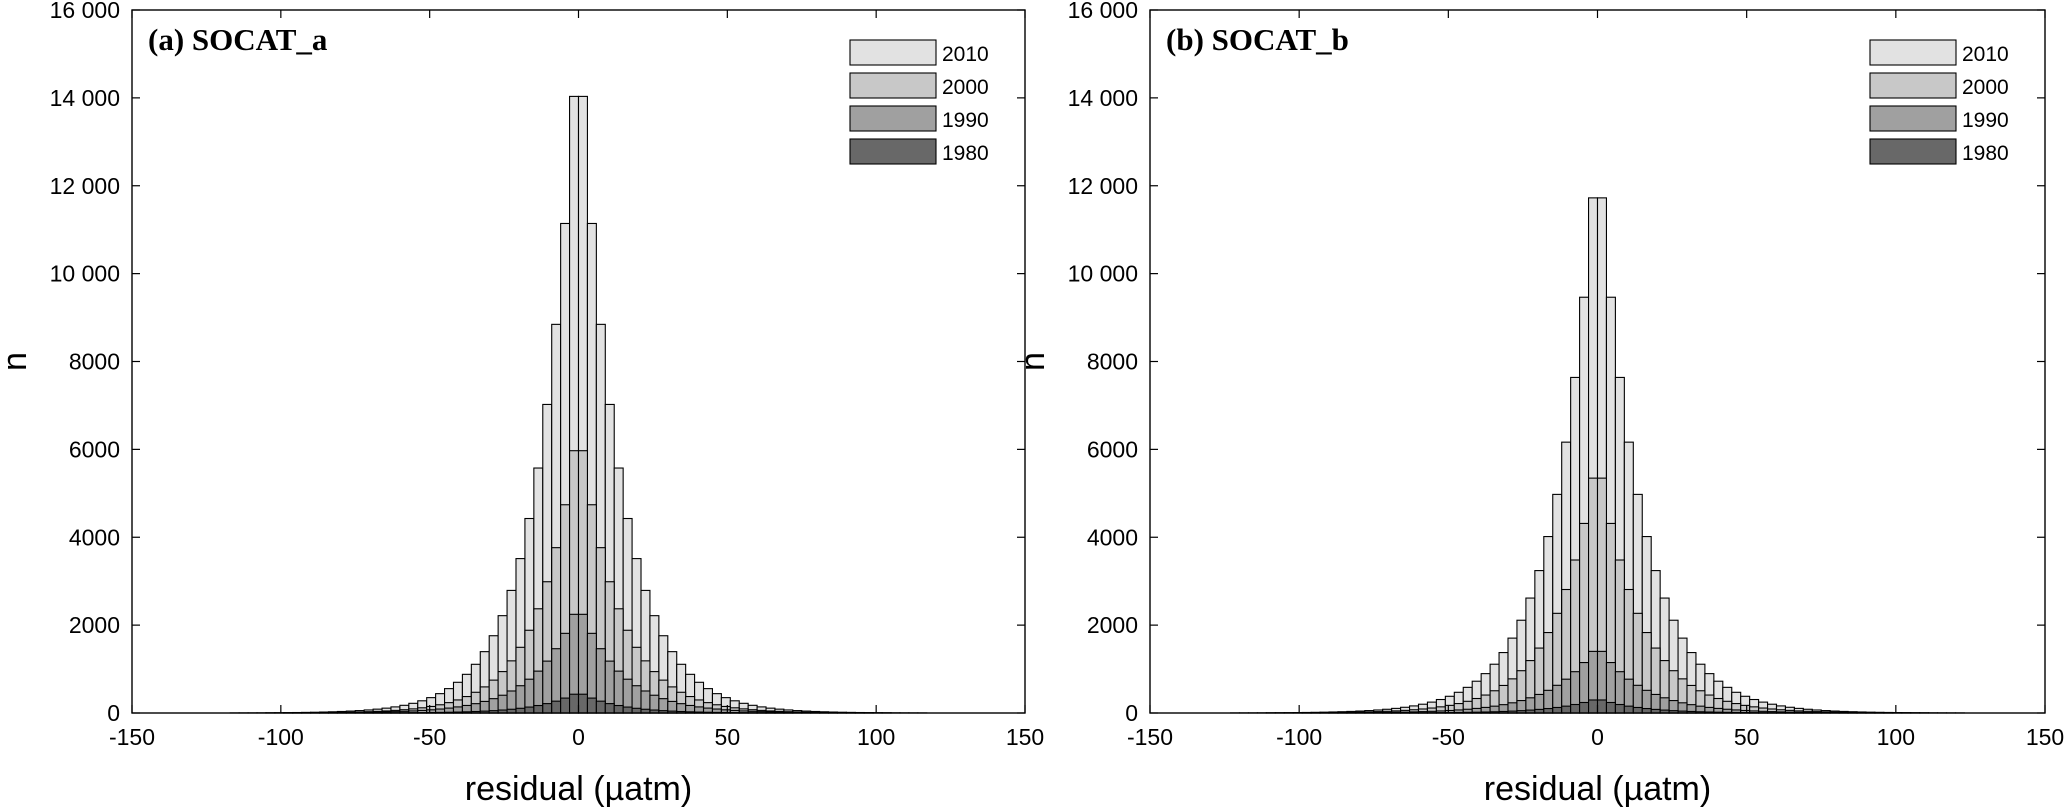 The image size is (2067, 810). Describe the element at coordinates (1597, 682) in the screenshot. I see `series-1990` at that location.